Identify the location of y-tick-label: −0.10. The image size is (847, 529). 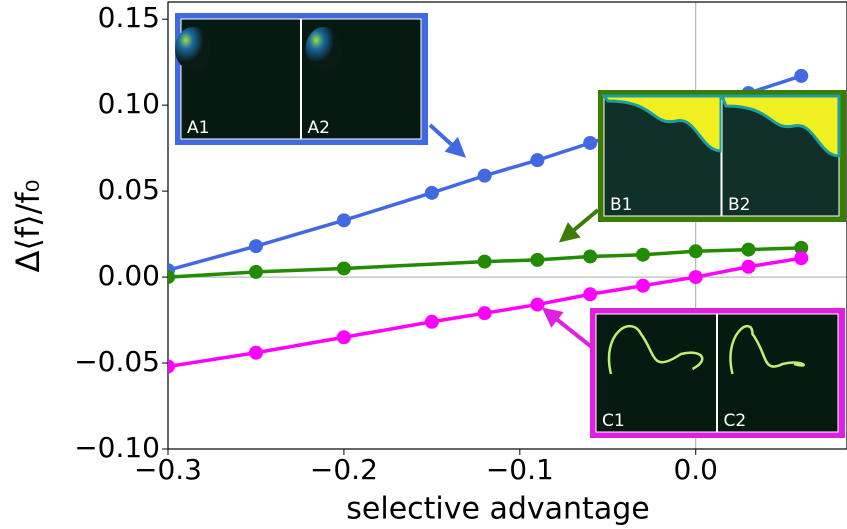
(117, 447).